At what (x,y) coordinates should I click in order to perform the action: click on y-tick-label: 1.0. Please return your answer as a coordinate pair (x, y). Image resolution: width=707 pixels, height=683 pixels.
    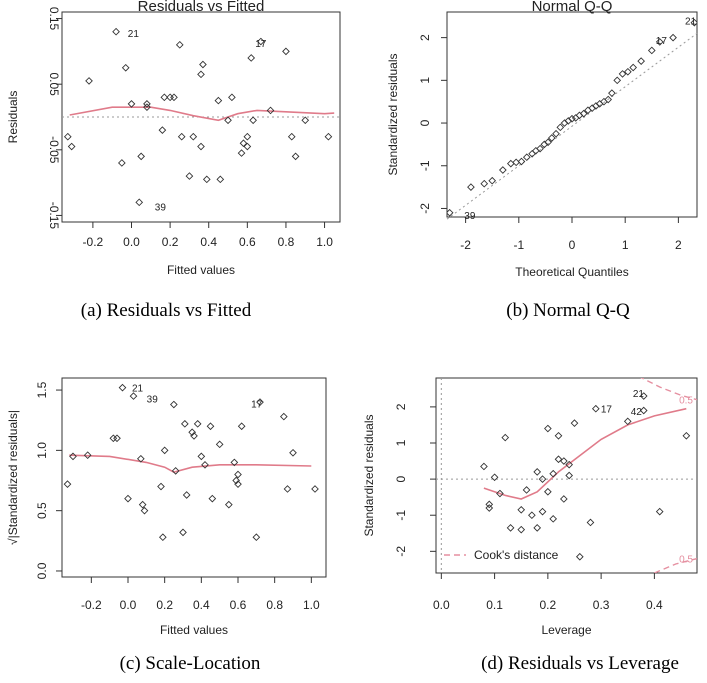
    Looking at the image, I should click on (42, 450).